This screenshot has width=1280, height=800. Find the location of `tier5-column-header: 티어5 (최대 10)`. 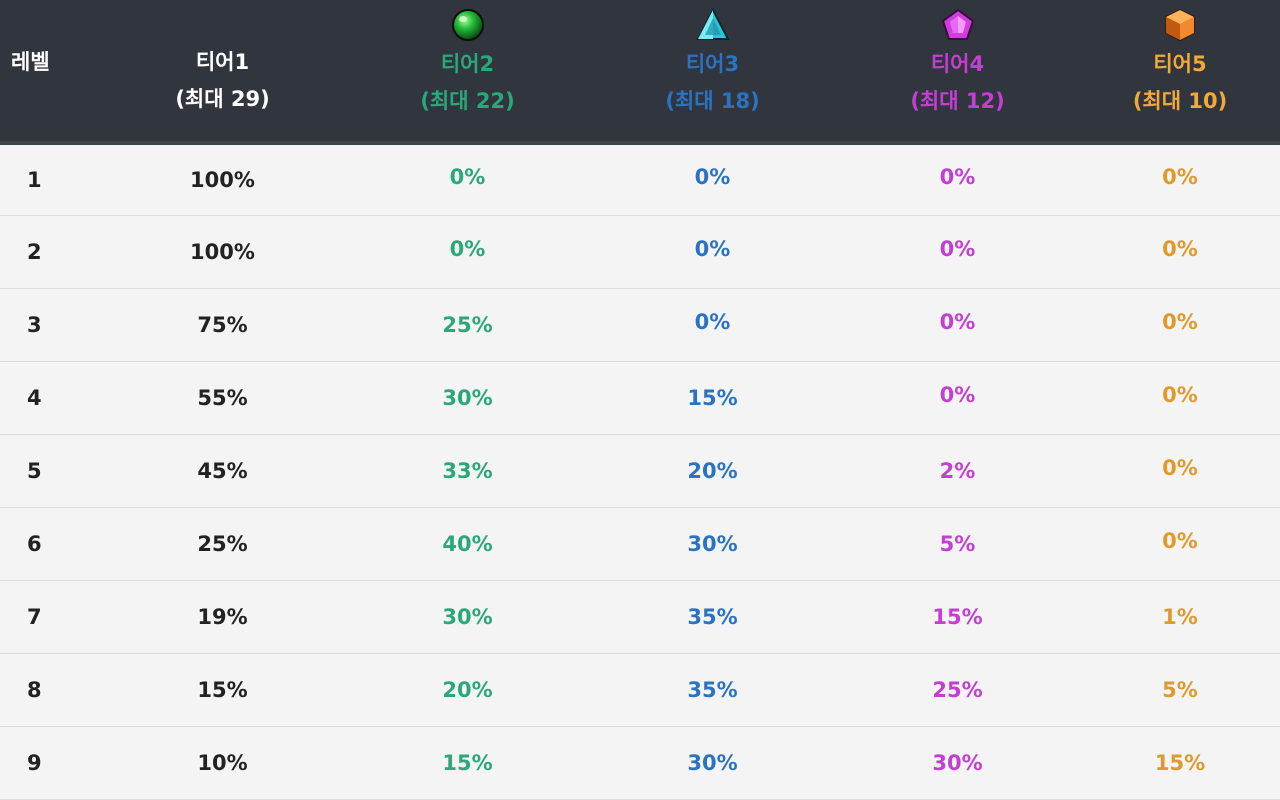

tier5-column-header: 티어5 (최대 10) is located at coordinates (1180, 72).